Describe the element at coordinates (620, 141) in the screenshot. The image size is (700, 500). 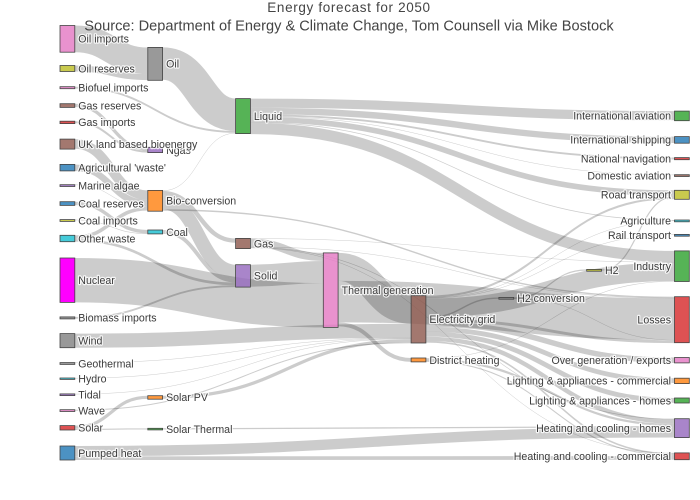
I see `svg-text: International shipping` at that location.